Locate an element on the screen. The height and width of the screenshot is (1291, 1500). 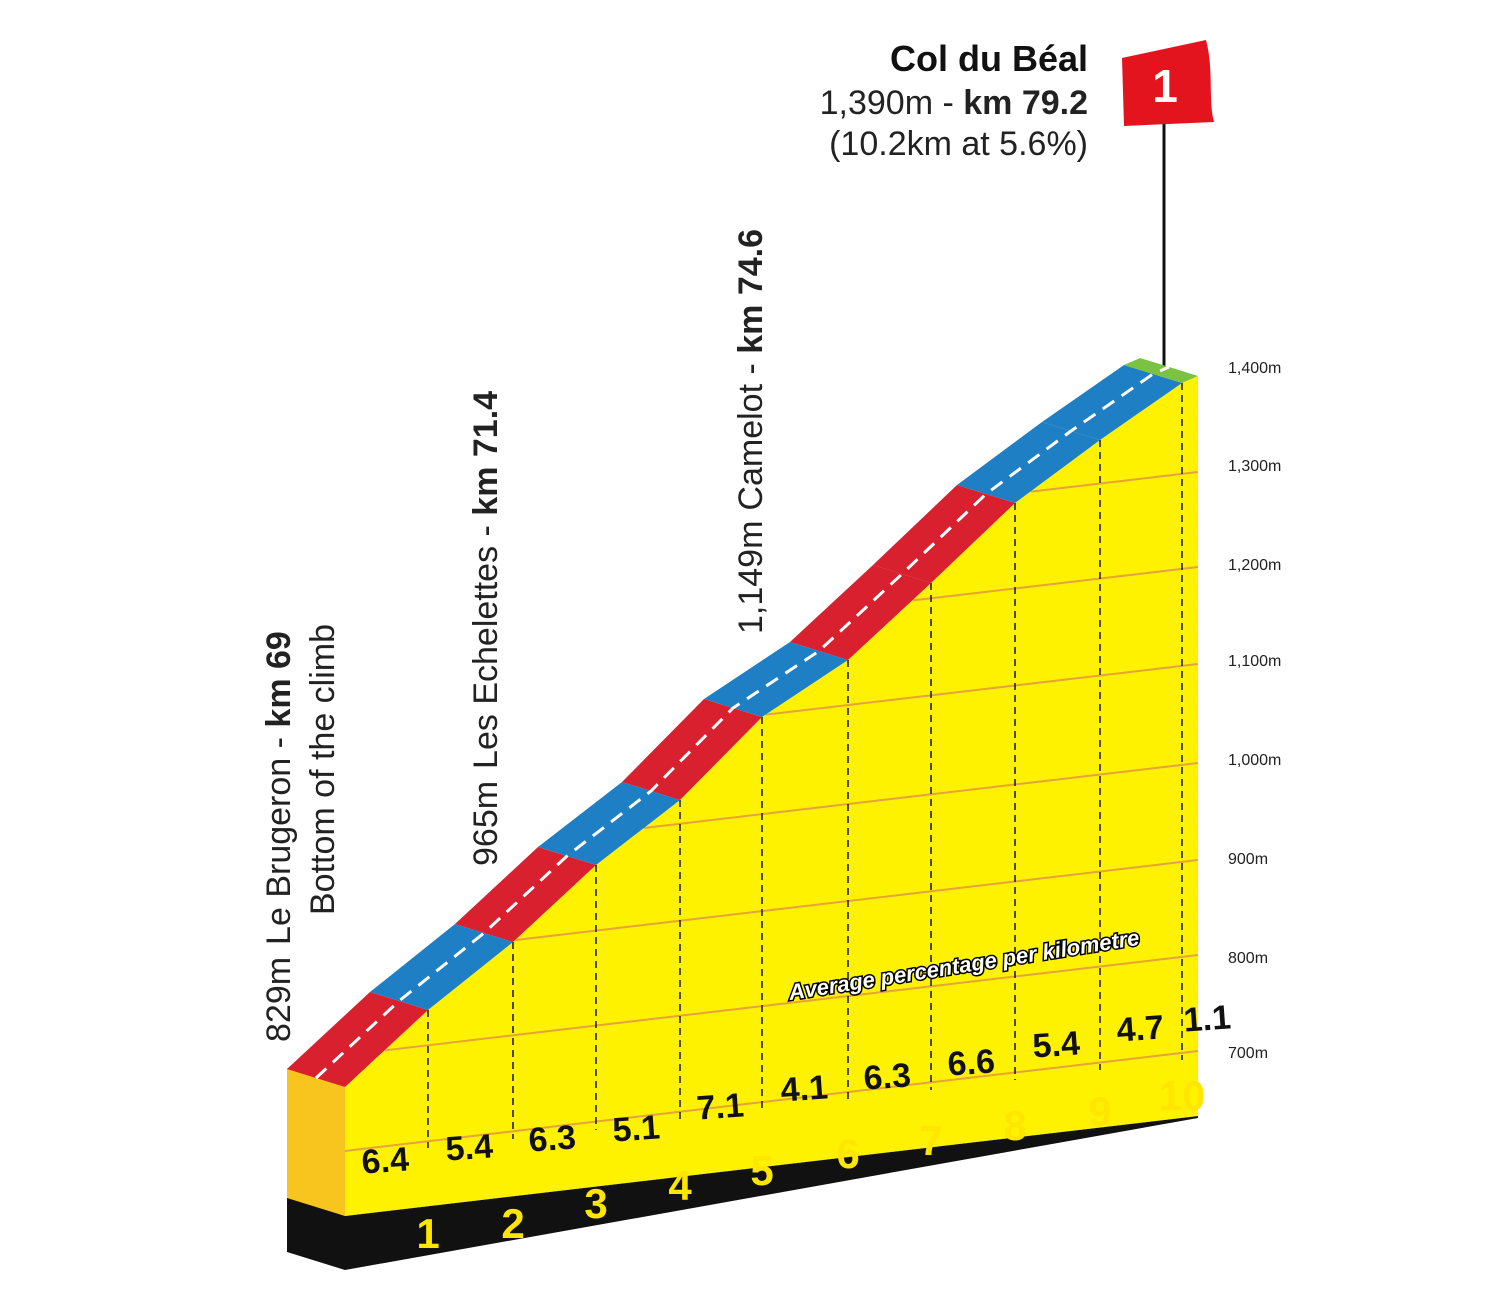
waypoint-km-3: km 74.6 is located at coordinates (751, 291).